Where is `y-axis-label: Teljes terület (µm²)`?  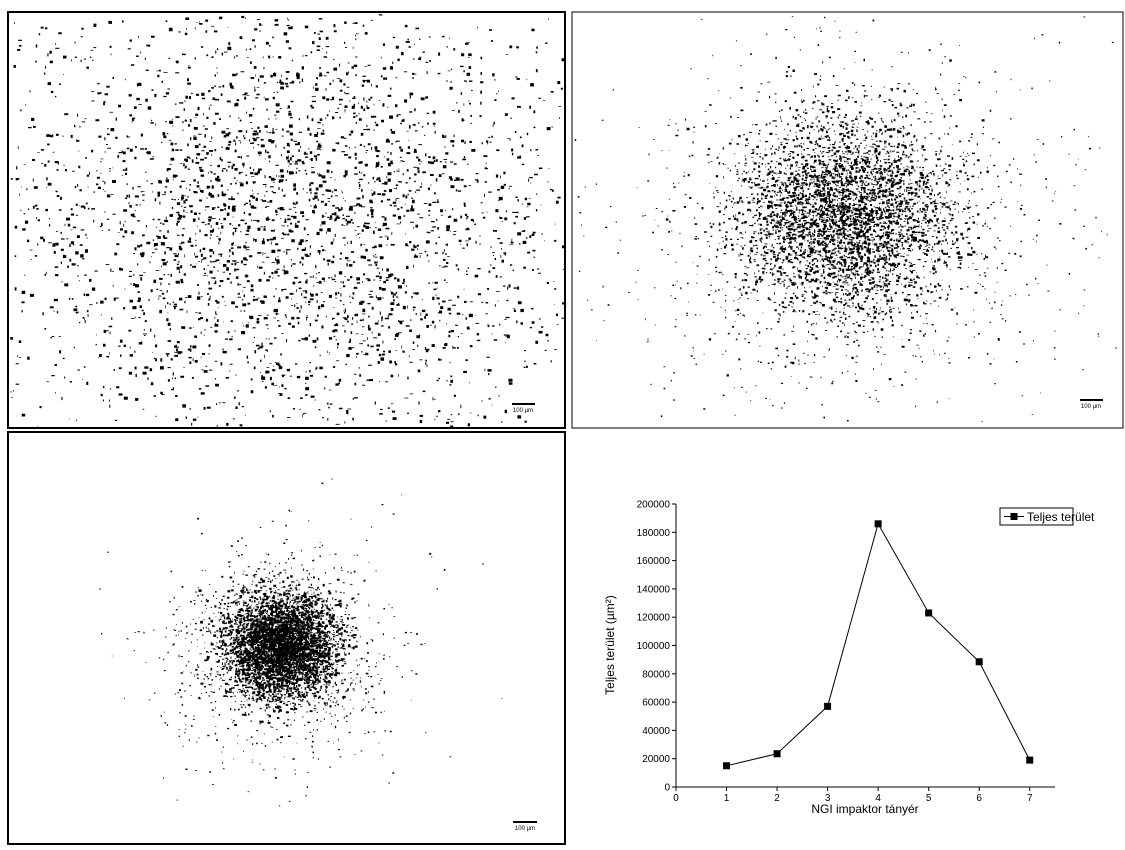 y-axis-label: Teljes terület (µm²) is located at coordinates (610, 645).